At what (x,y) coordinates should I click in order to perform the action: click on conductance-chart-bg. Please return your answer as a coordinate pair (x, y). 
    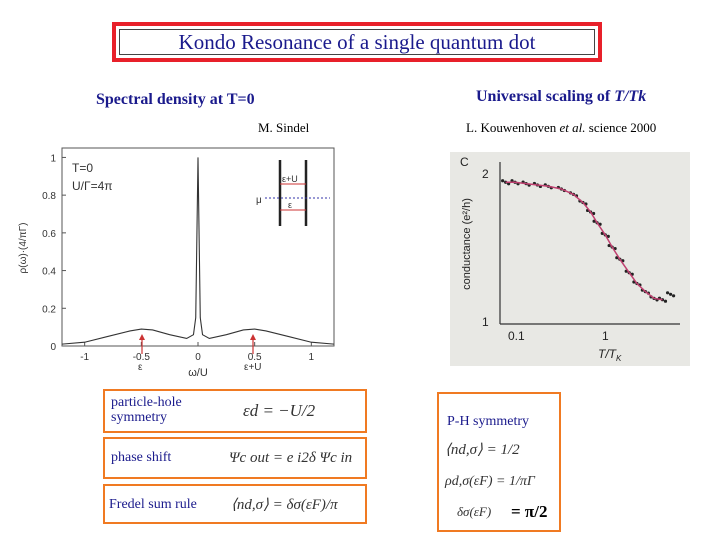
    Looking at the image, I should click on (570, 259).